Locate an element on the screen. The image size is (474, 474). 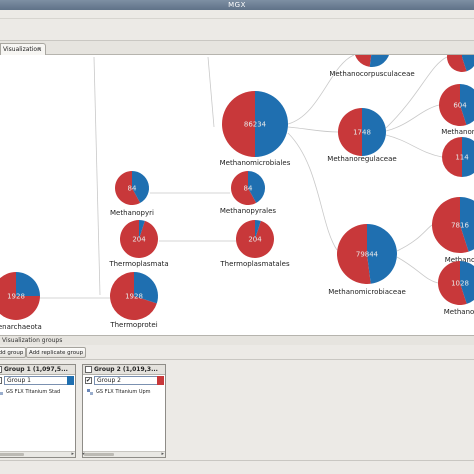
tree-node-methano-right: 7816 Methano is located at coordinates (453, 230).